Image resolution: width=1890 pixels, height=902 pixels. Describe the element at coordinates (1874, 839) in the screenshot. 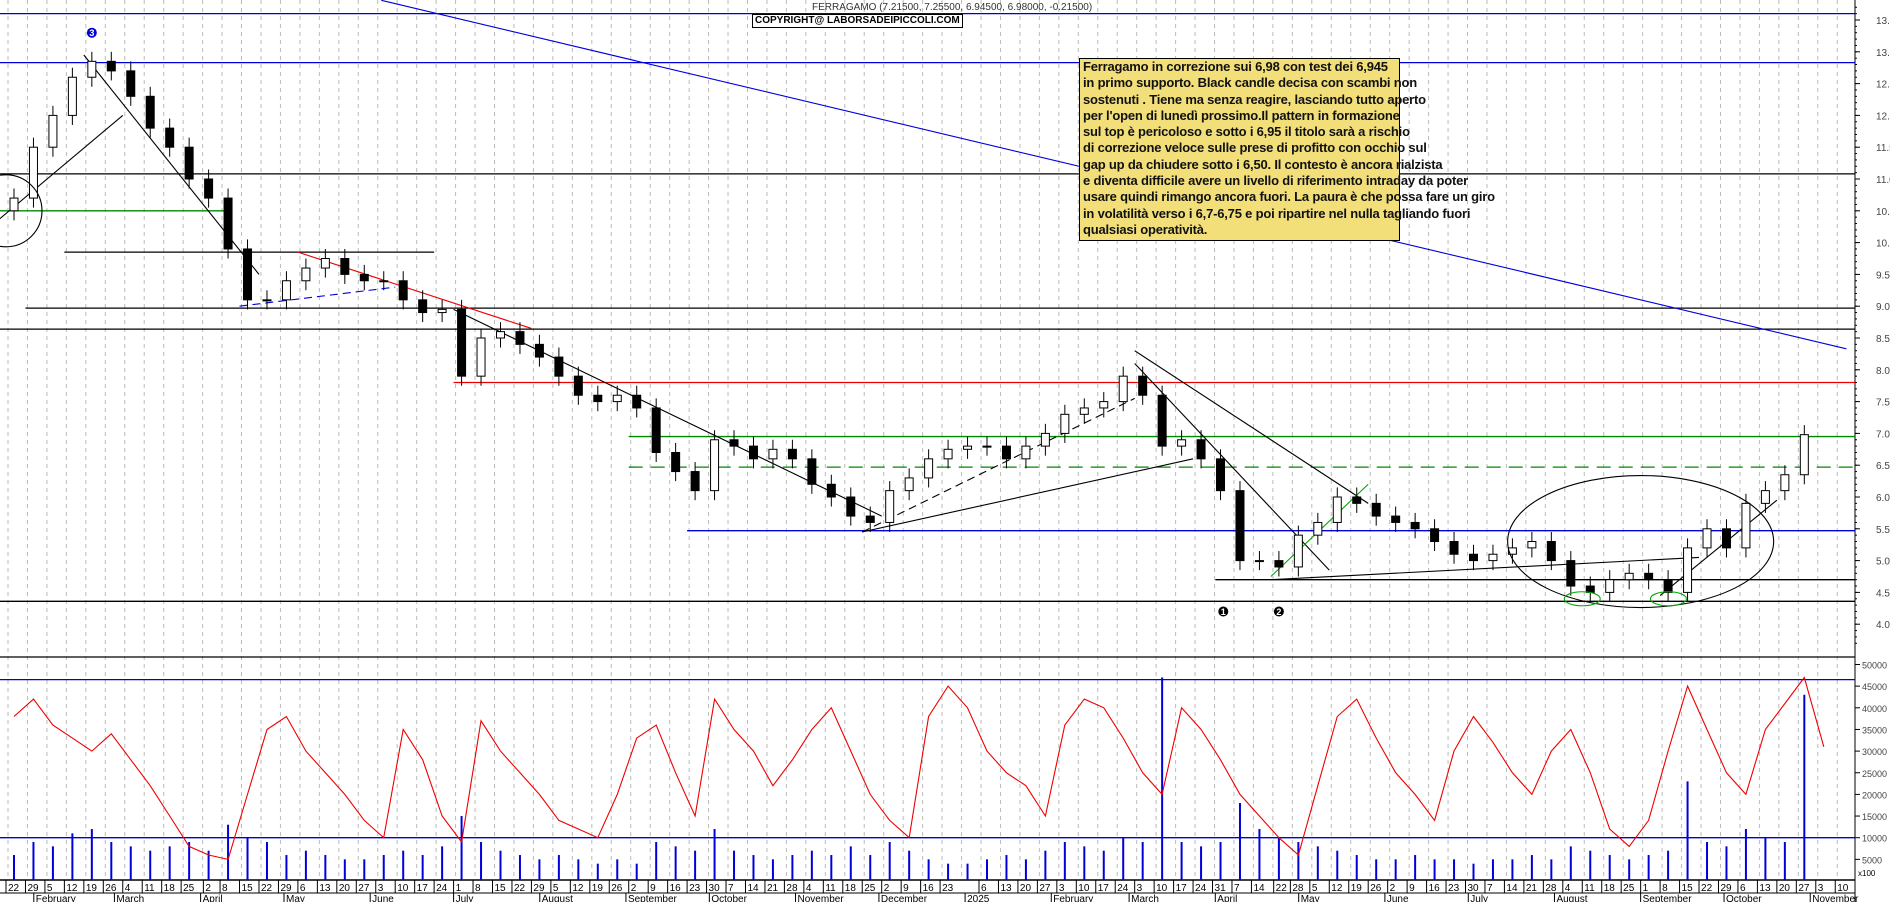

I see `volume-tick-label: 10000` at that location.